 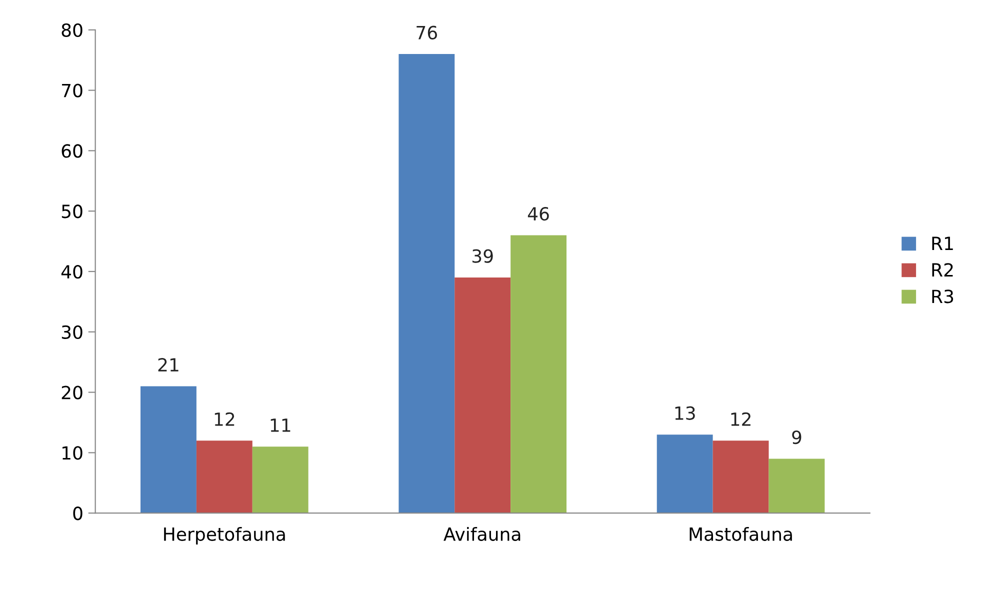 I want to click on legend-label: R2, so click(x=942, y=269).